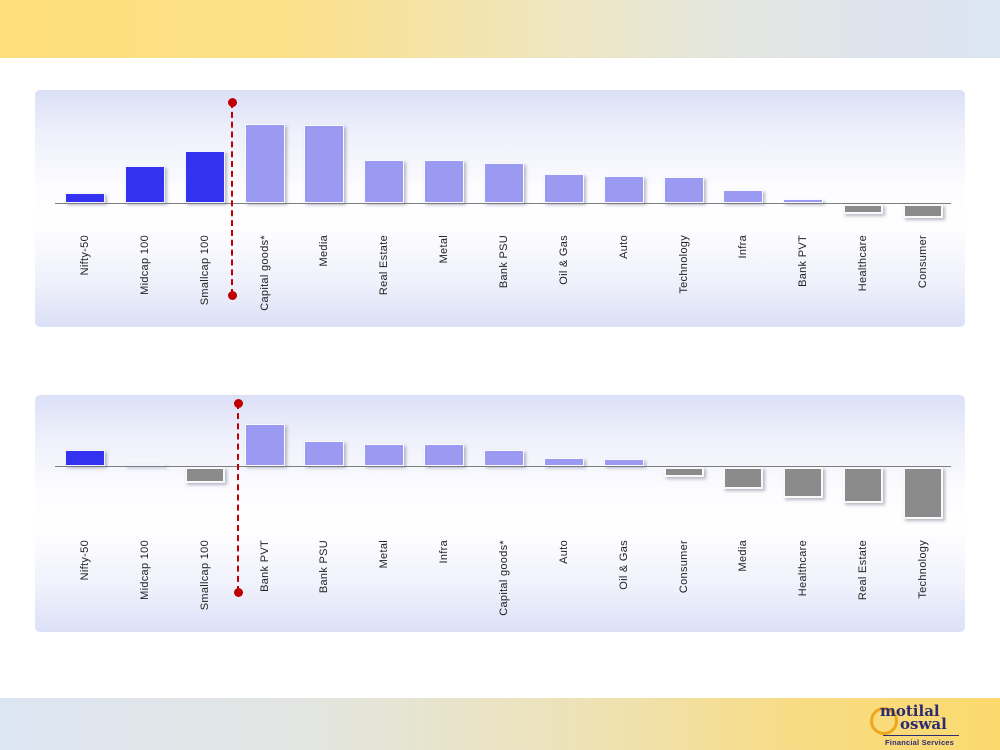  I want to click on logo-wordmark-line1: motilal, so click(910, 711).